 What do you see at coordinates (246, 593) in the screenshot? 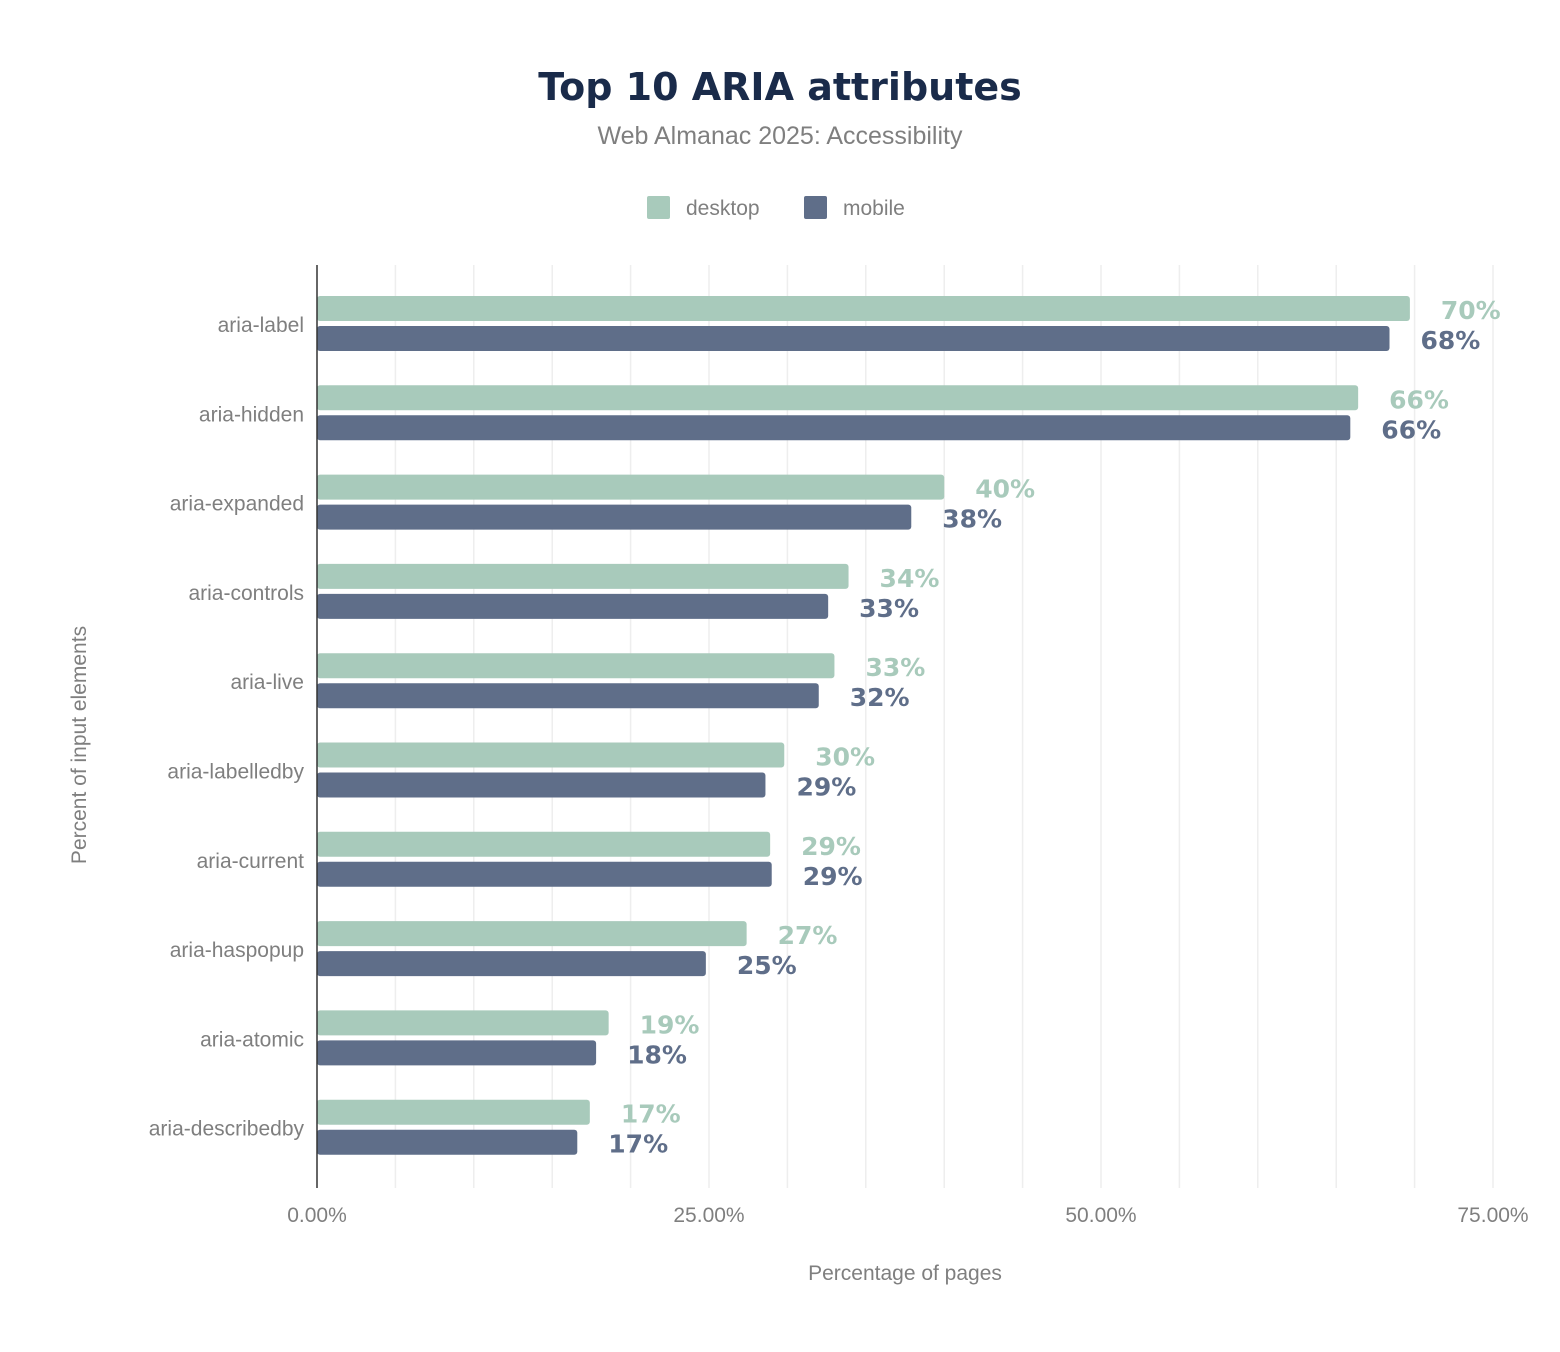
I see `category-label: aria-controls` at bounding box center [246, 593].